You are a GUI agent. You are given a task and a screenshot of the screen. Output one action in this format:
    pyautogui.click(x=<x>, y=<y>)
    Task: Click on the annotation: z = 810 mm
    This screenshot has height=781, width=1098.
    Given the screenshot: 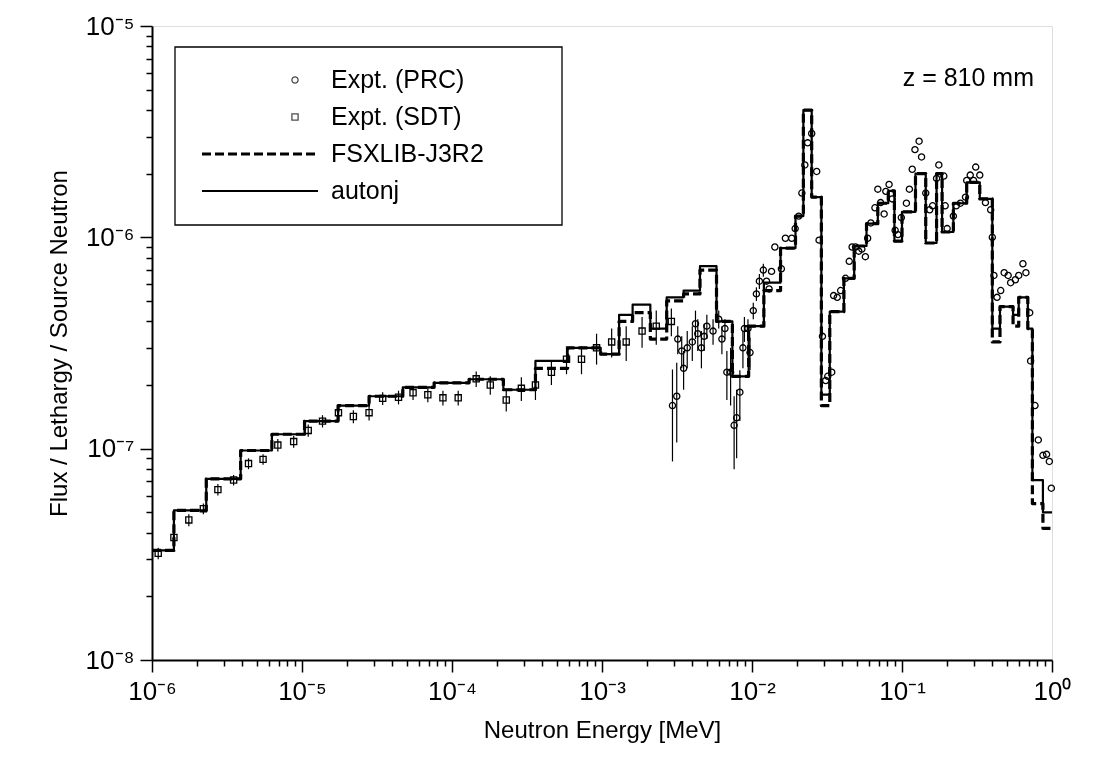 What is the action you would take?
    pyautogui.click(x=968, y=77)
    